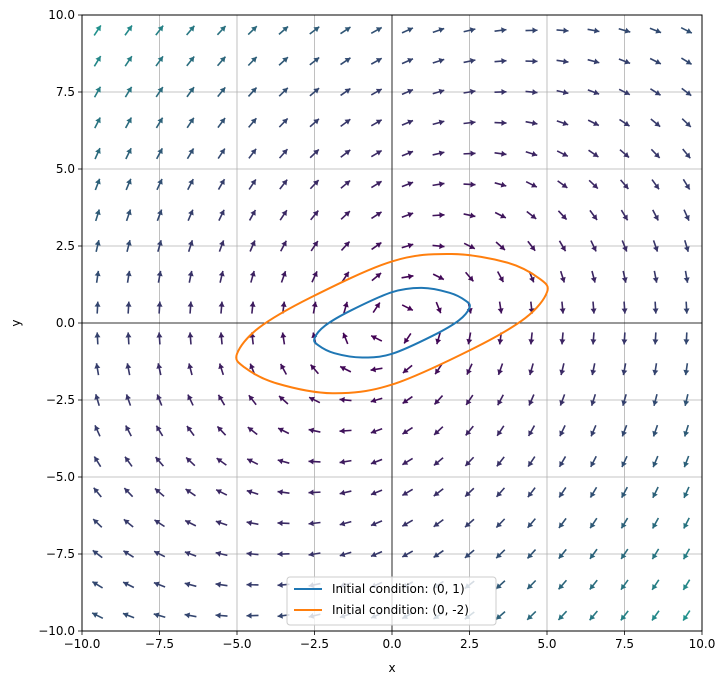  What do you see at coordinates (702, 644) in the screenshot?
I see `x-tick-label: 10.0` at bounding box center [702, 644].